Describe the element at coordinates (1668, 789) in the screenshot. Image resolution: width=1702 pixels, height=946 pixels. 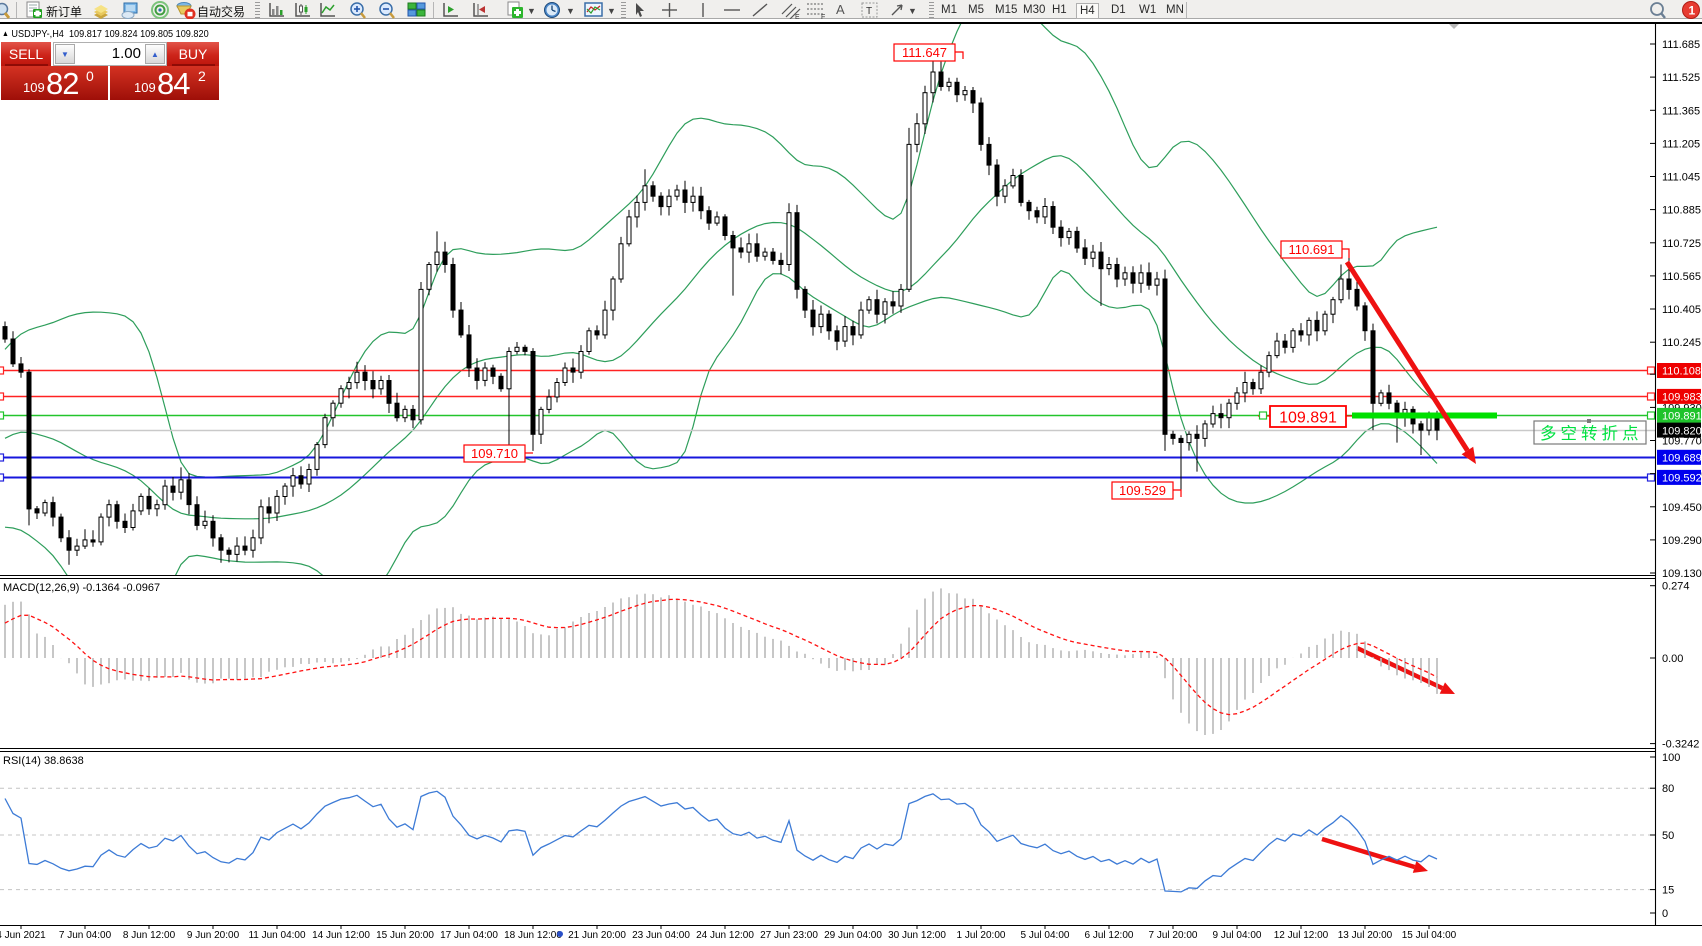
I see `svg-text: 80` at that location.